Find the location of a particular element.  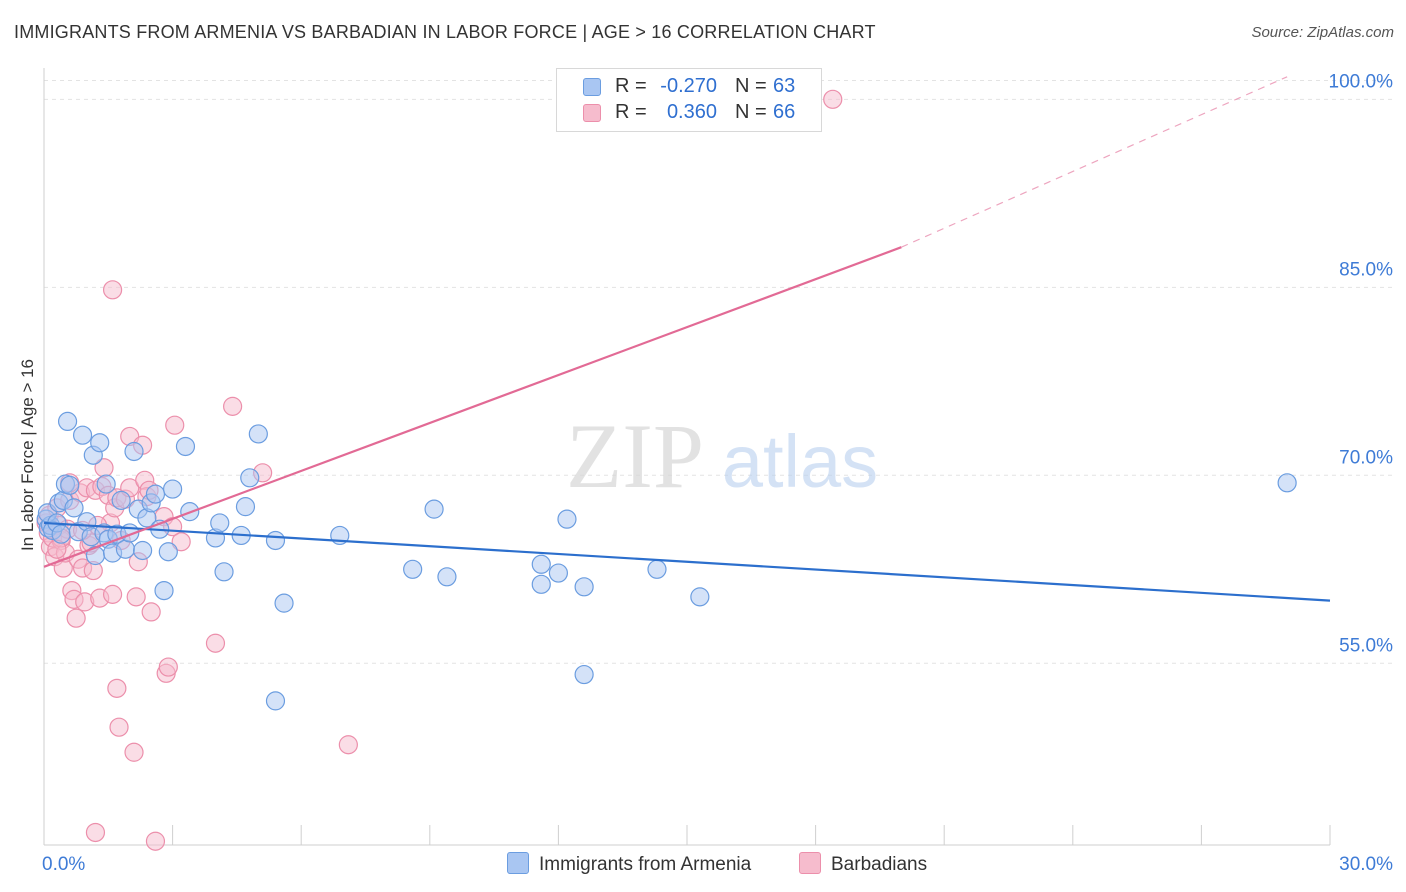

r-value: 0.360 is located at coordinates (691, 112).